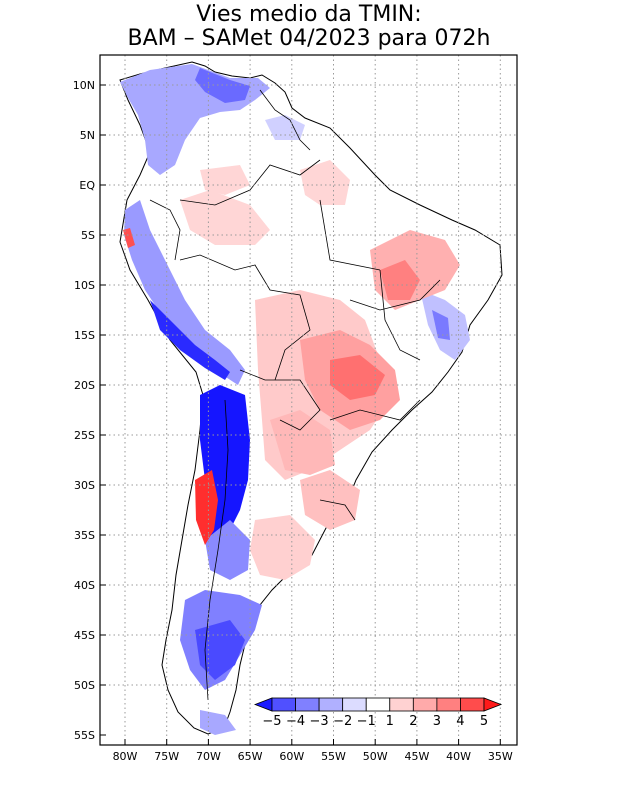 The width and height of the screenshot is (618, 800). What do you see at coordinates (342, 721) in the screenshot?
I see `colorbar-label: −2` at bounding box center [342, 721].